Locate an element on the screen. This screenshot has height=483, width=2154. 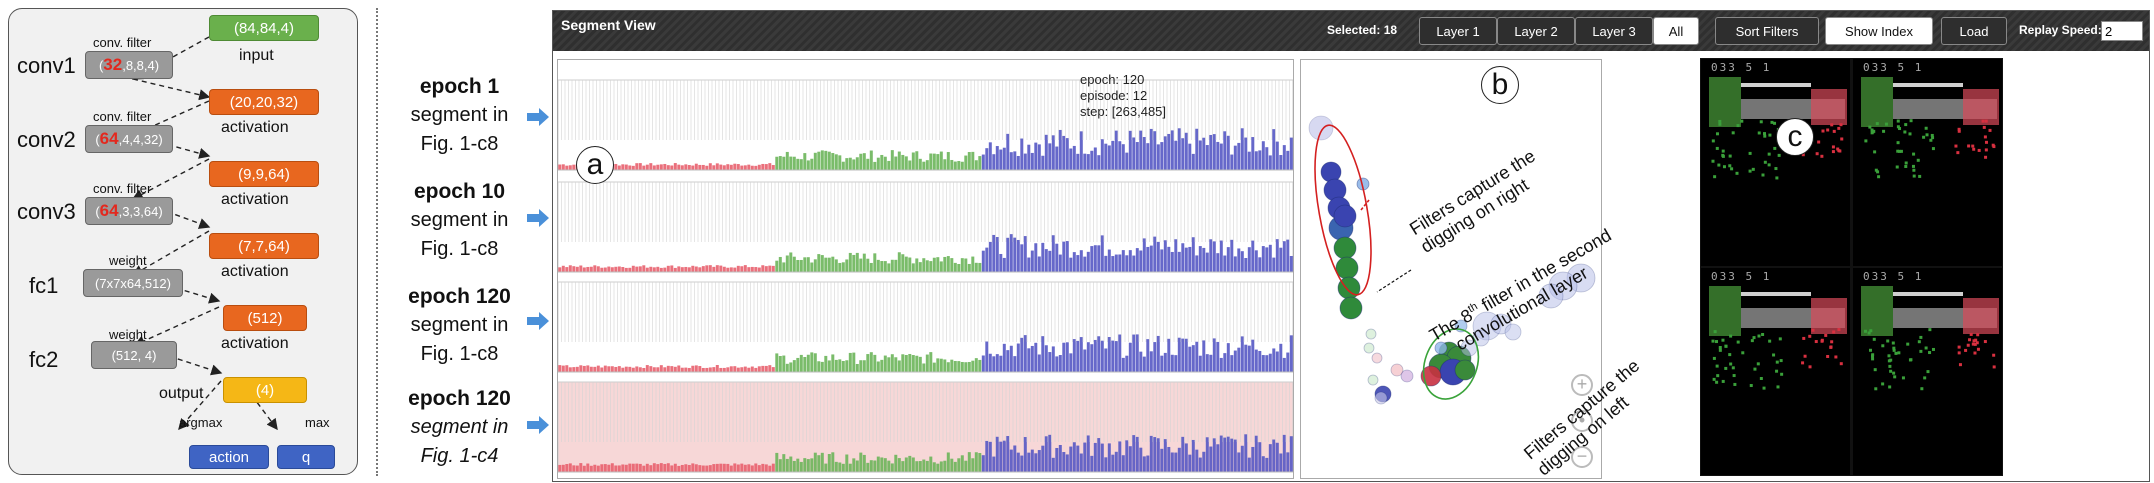
show-index-button: Show Index is located at coordinates (1879, 31).